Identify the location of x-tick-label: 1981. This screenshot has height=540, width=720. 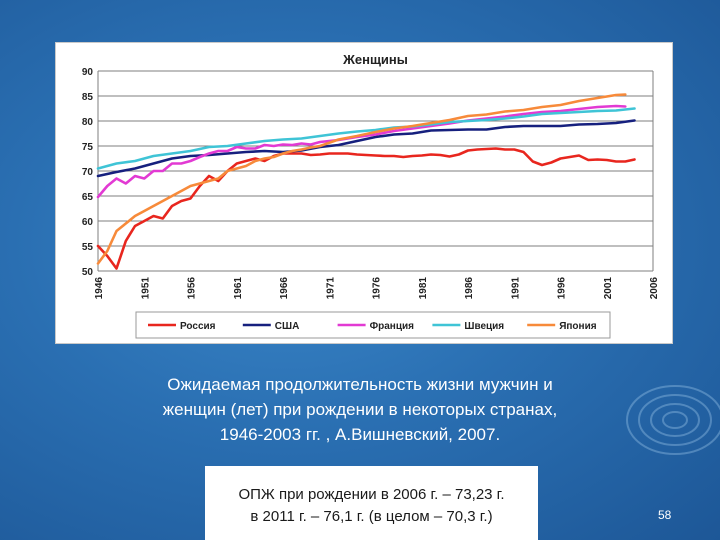
(423, 288).